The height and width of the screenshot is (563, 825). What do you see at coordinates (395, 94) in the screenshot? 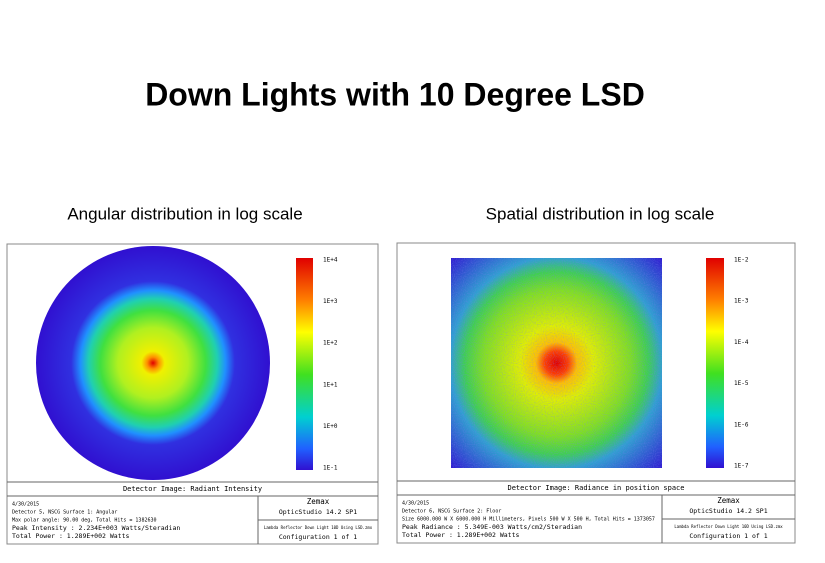
I see `slide-title: Down Lights with 10 Degree LSD` at bounding box center [395, 94].